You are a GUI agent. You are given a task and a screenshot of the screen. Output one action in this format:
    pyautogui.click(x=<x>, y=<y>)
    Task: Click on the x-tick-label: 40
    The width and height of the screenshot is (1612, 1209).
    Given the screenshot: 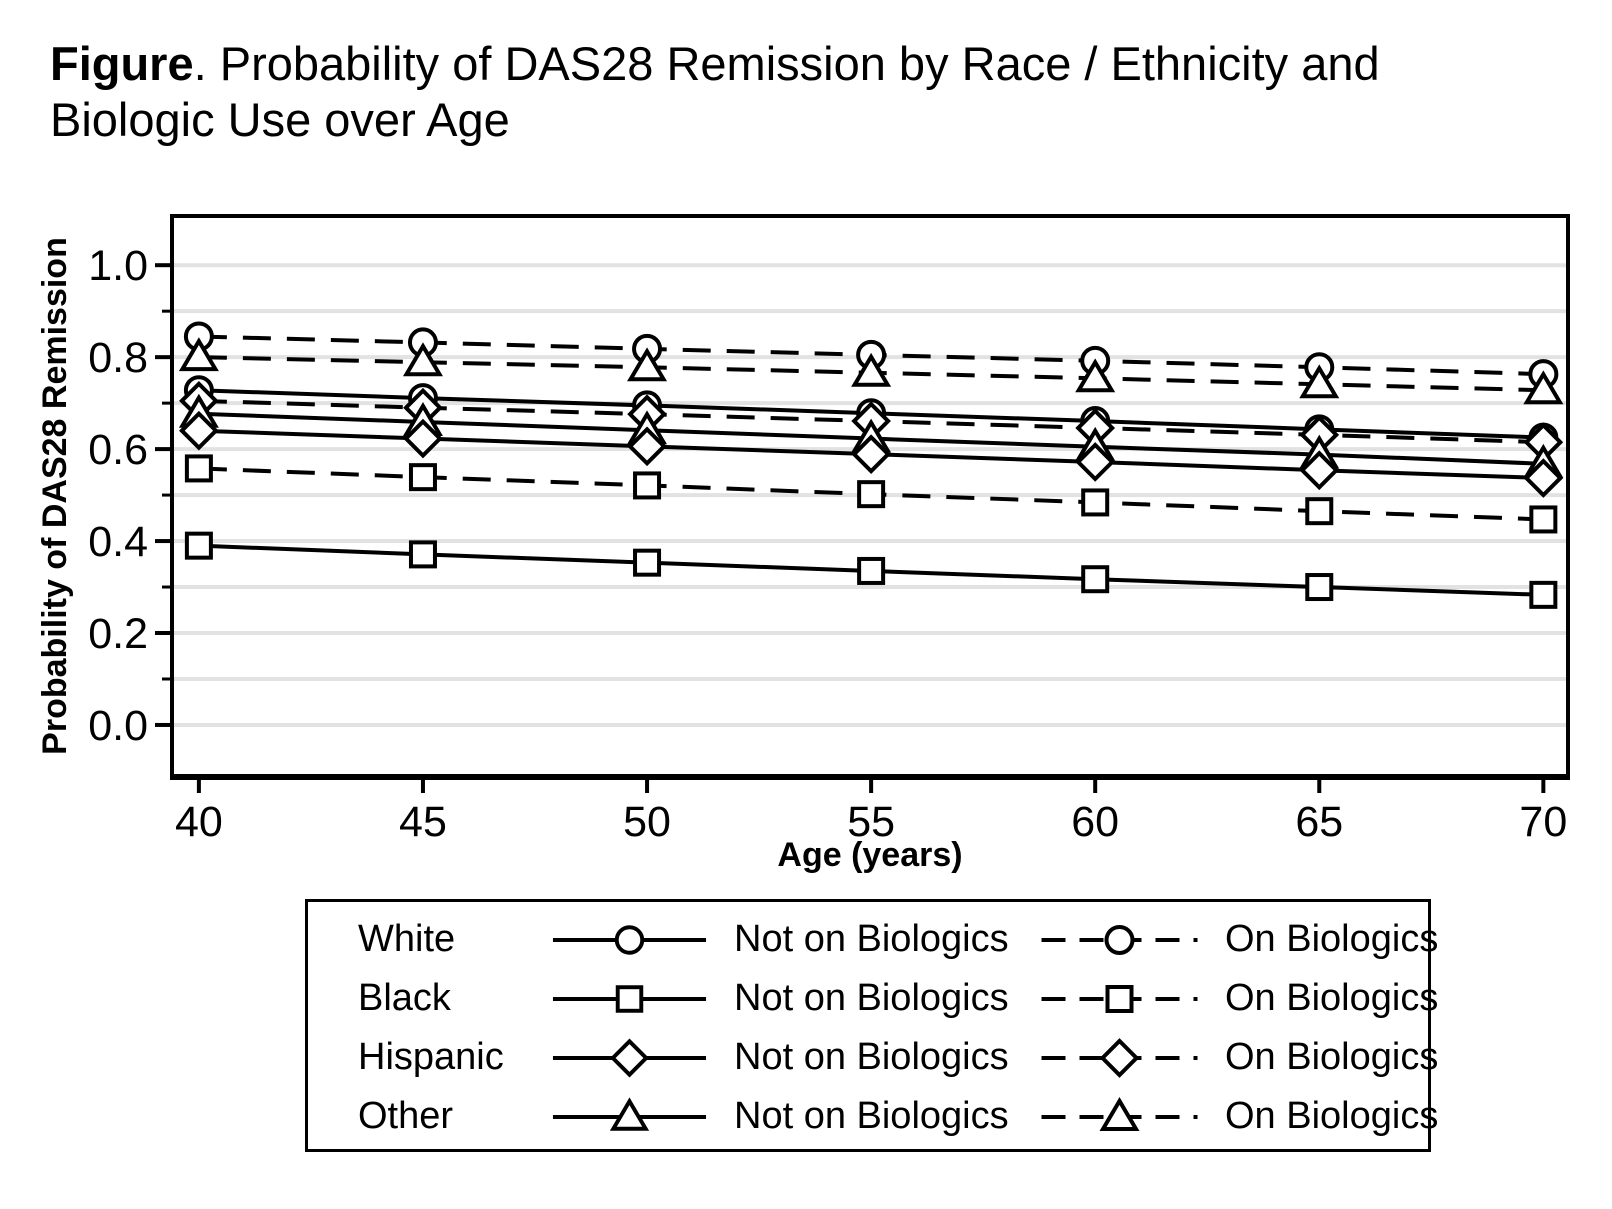 What is the action you would take?
    pyautogui.click(x=199, y=822)
    